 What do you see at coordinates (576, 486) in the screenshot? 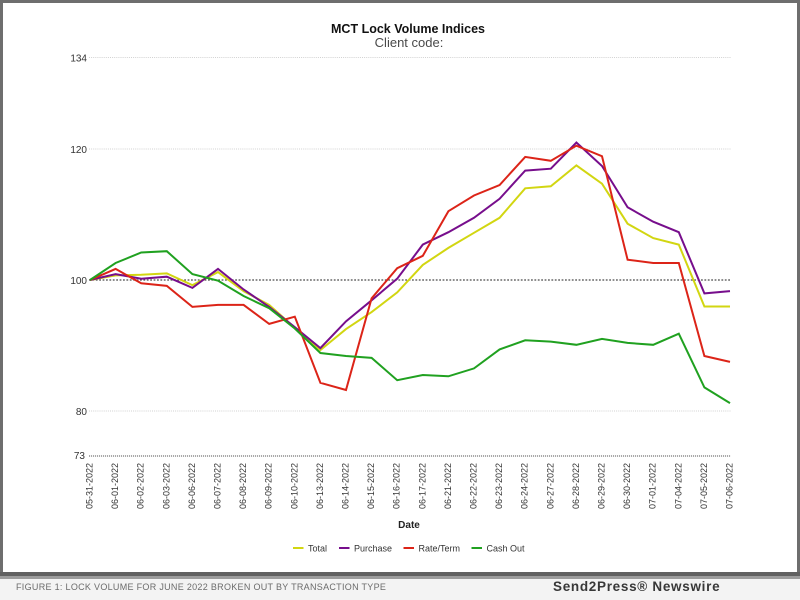
I see `svg-text: 06-28-2022` at bounding box center [576, 486].